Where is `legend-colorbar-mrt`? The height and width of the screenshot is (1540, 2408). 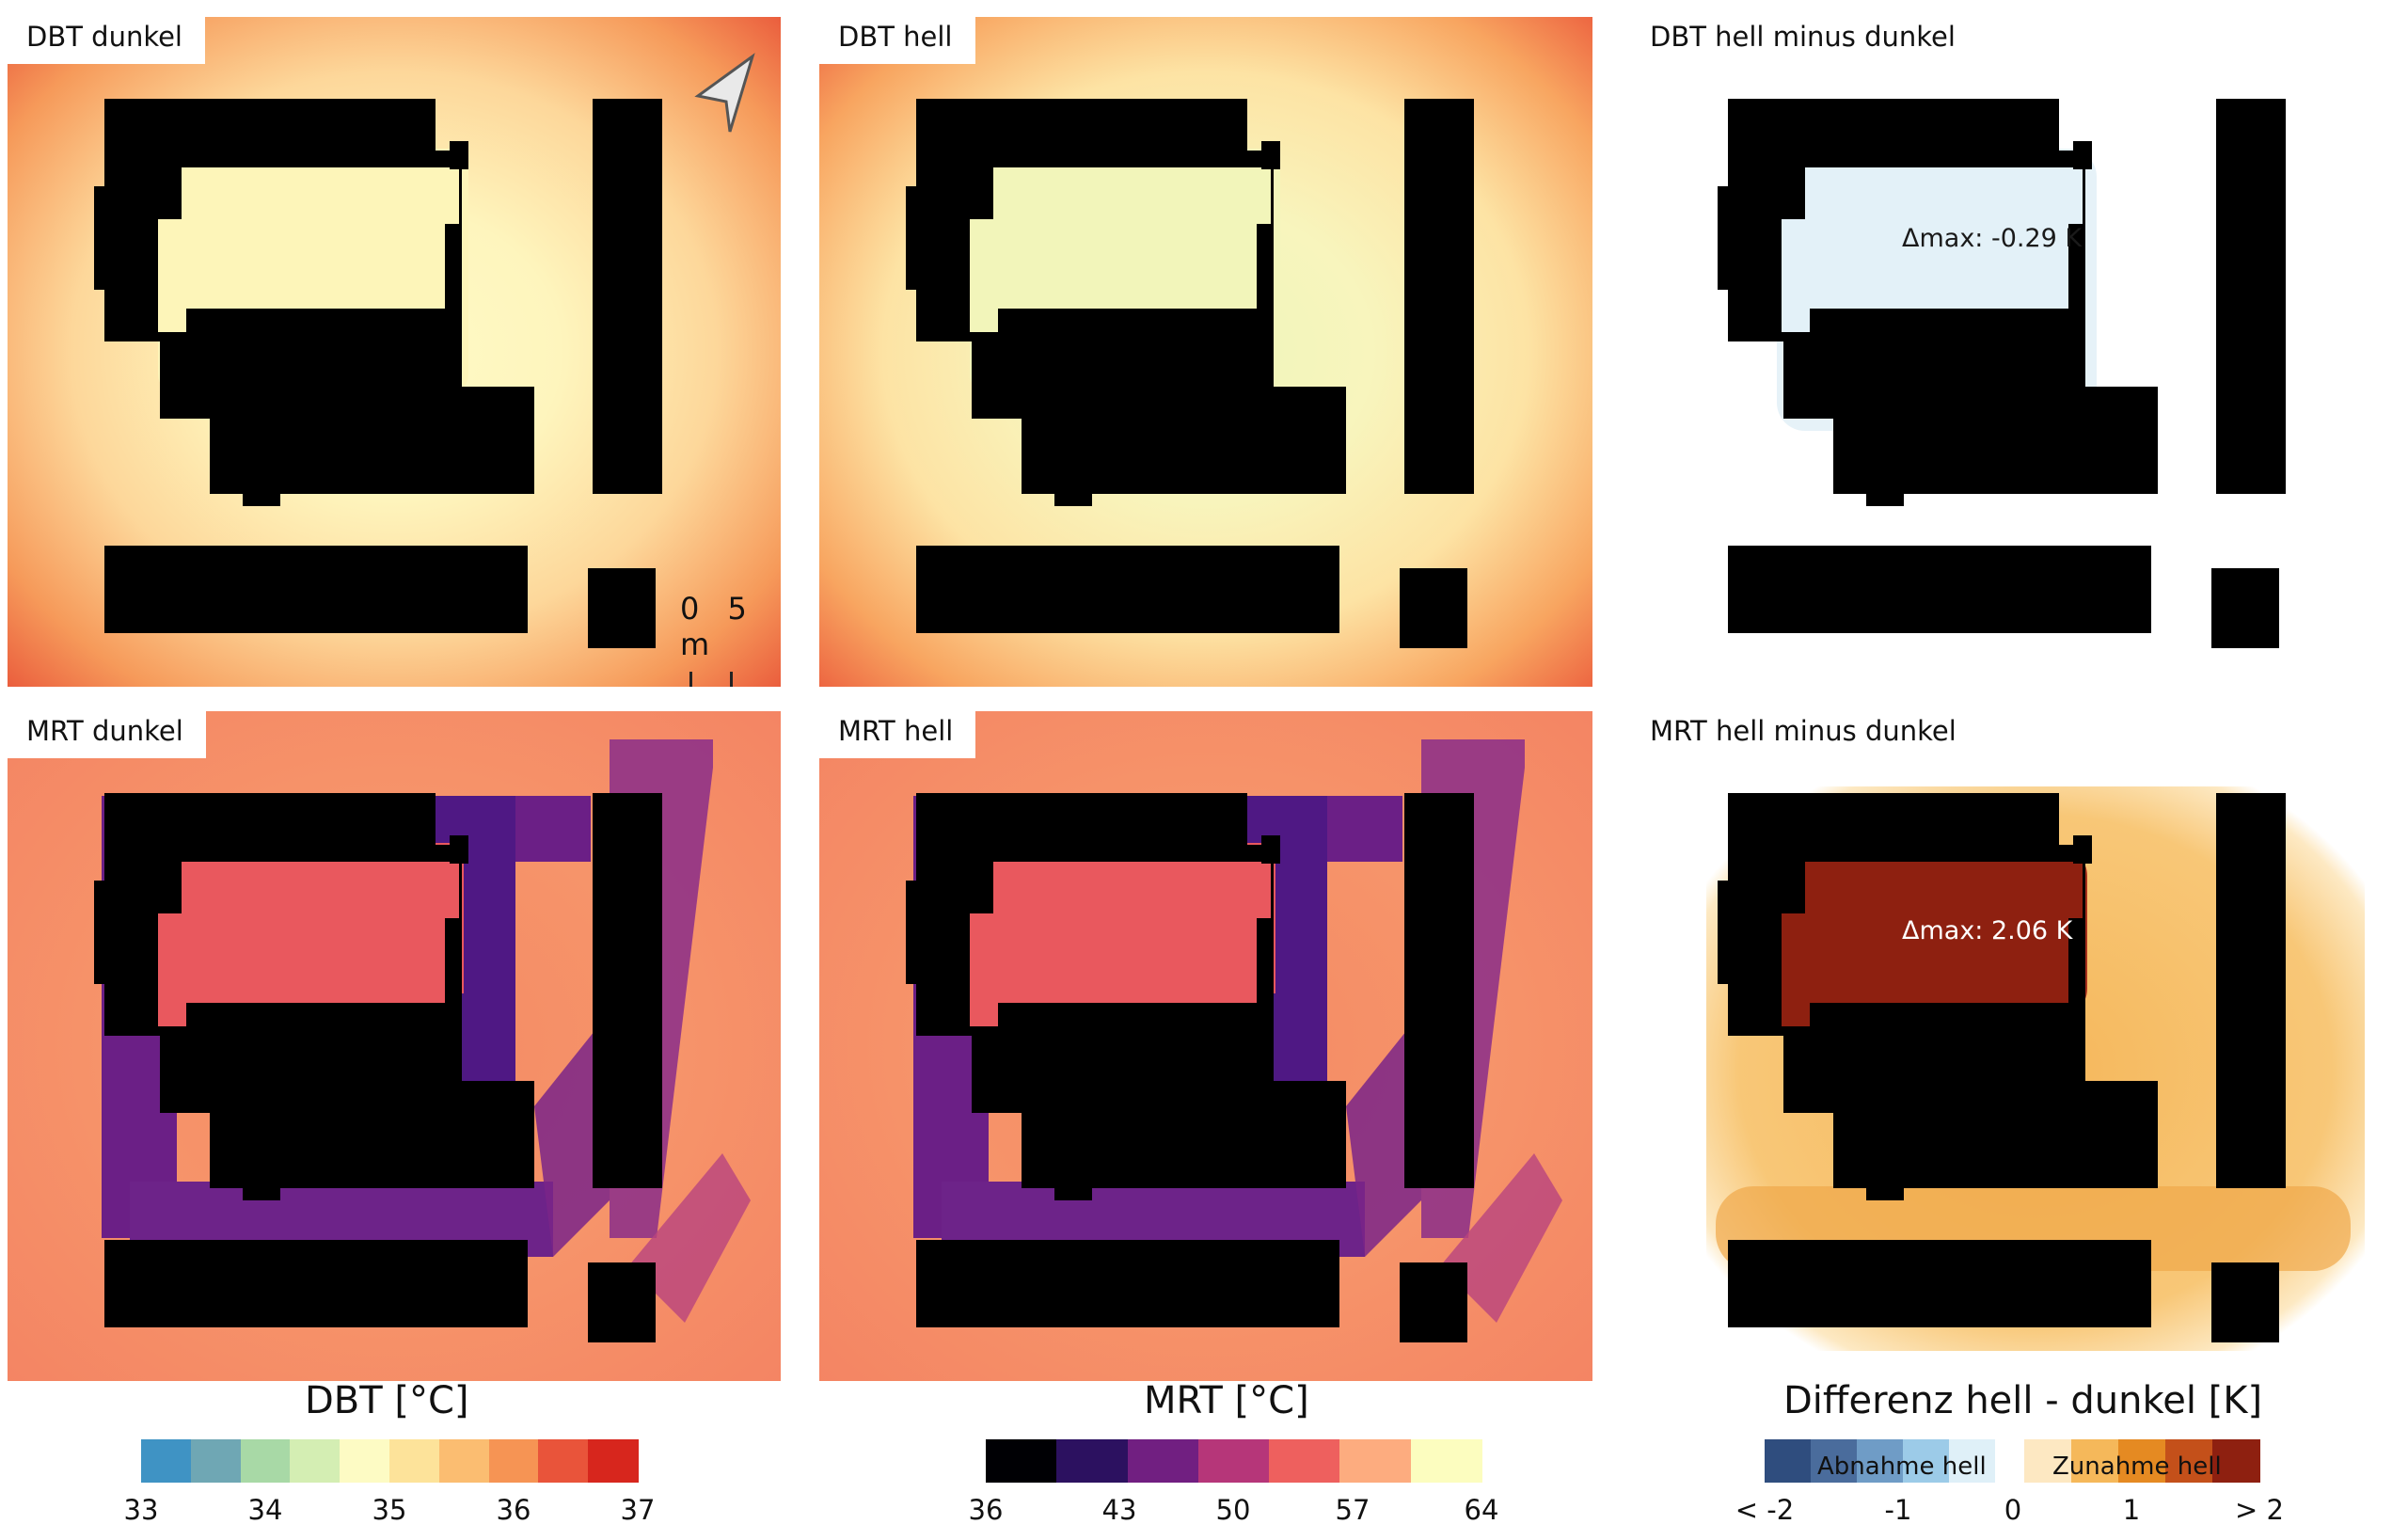
legend-colorbar-mrt is located at coordinates (1235, 1461).